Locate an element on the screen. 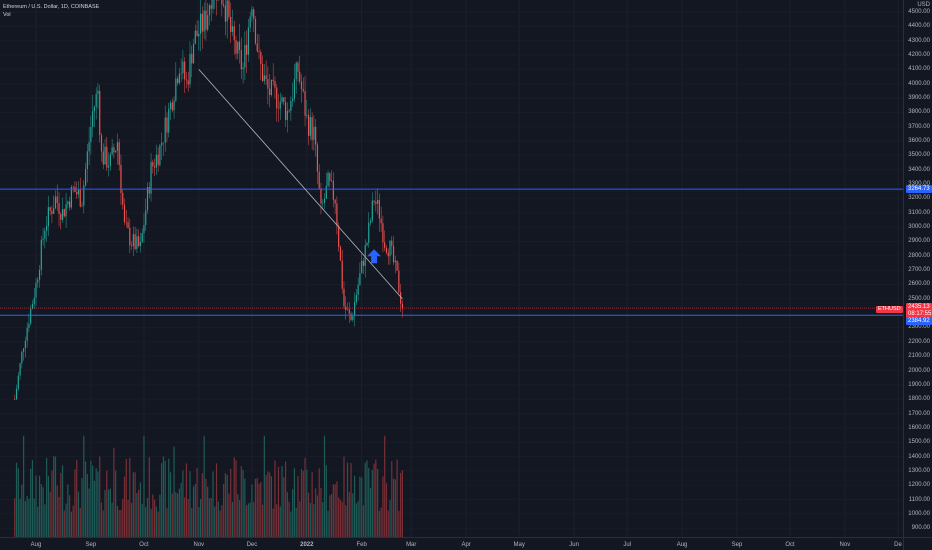  price-tick: 1100.00 is located at coordinates (919, 499).